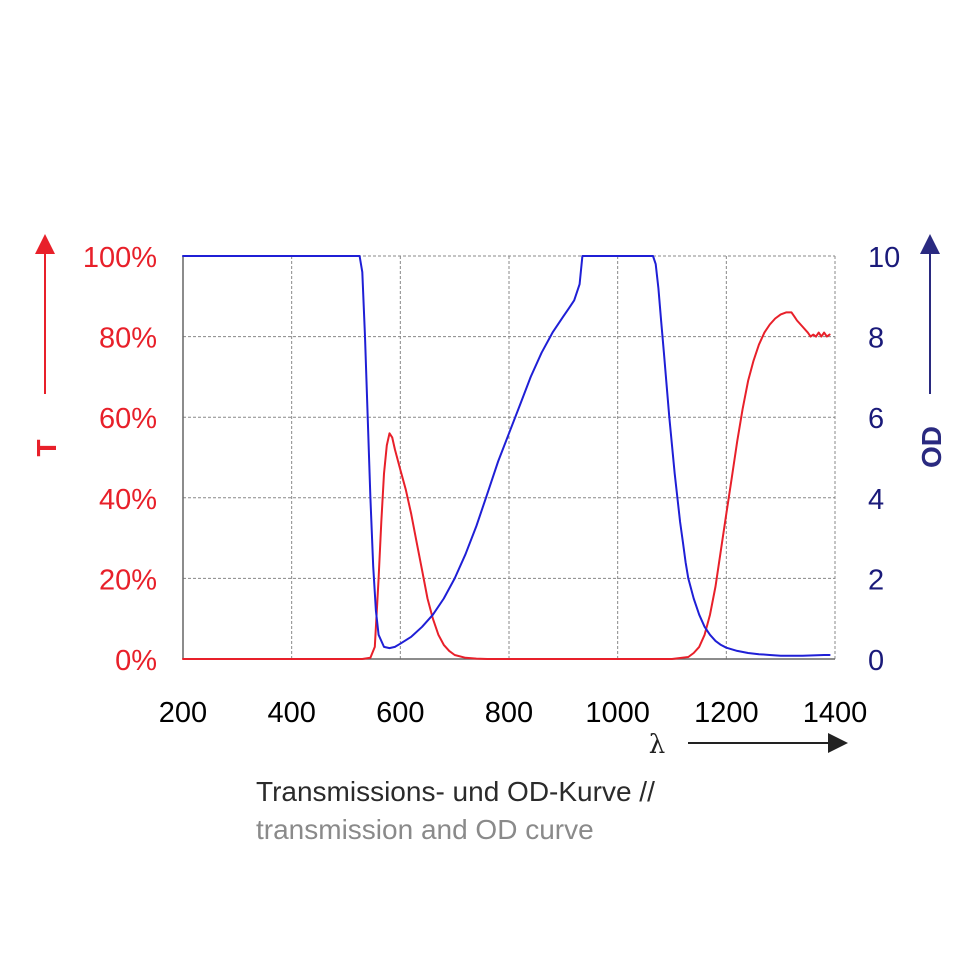 The width and height of the screenshot is (980, 980). Describe the element at coordinates (291, 713) in the screenshot. I see `x-tick-label: 400` at that location.